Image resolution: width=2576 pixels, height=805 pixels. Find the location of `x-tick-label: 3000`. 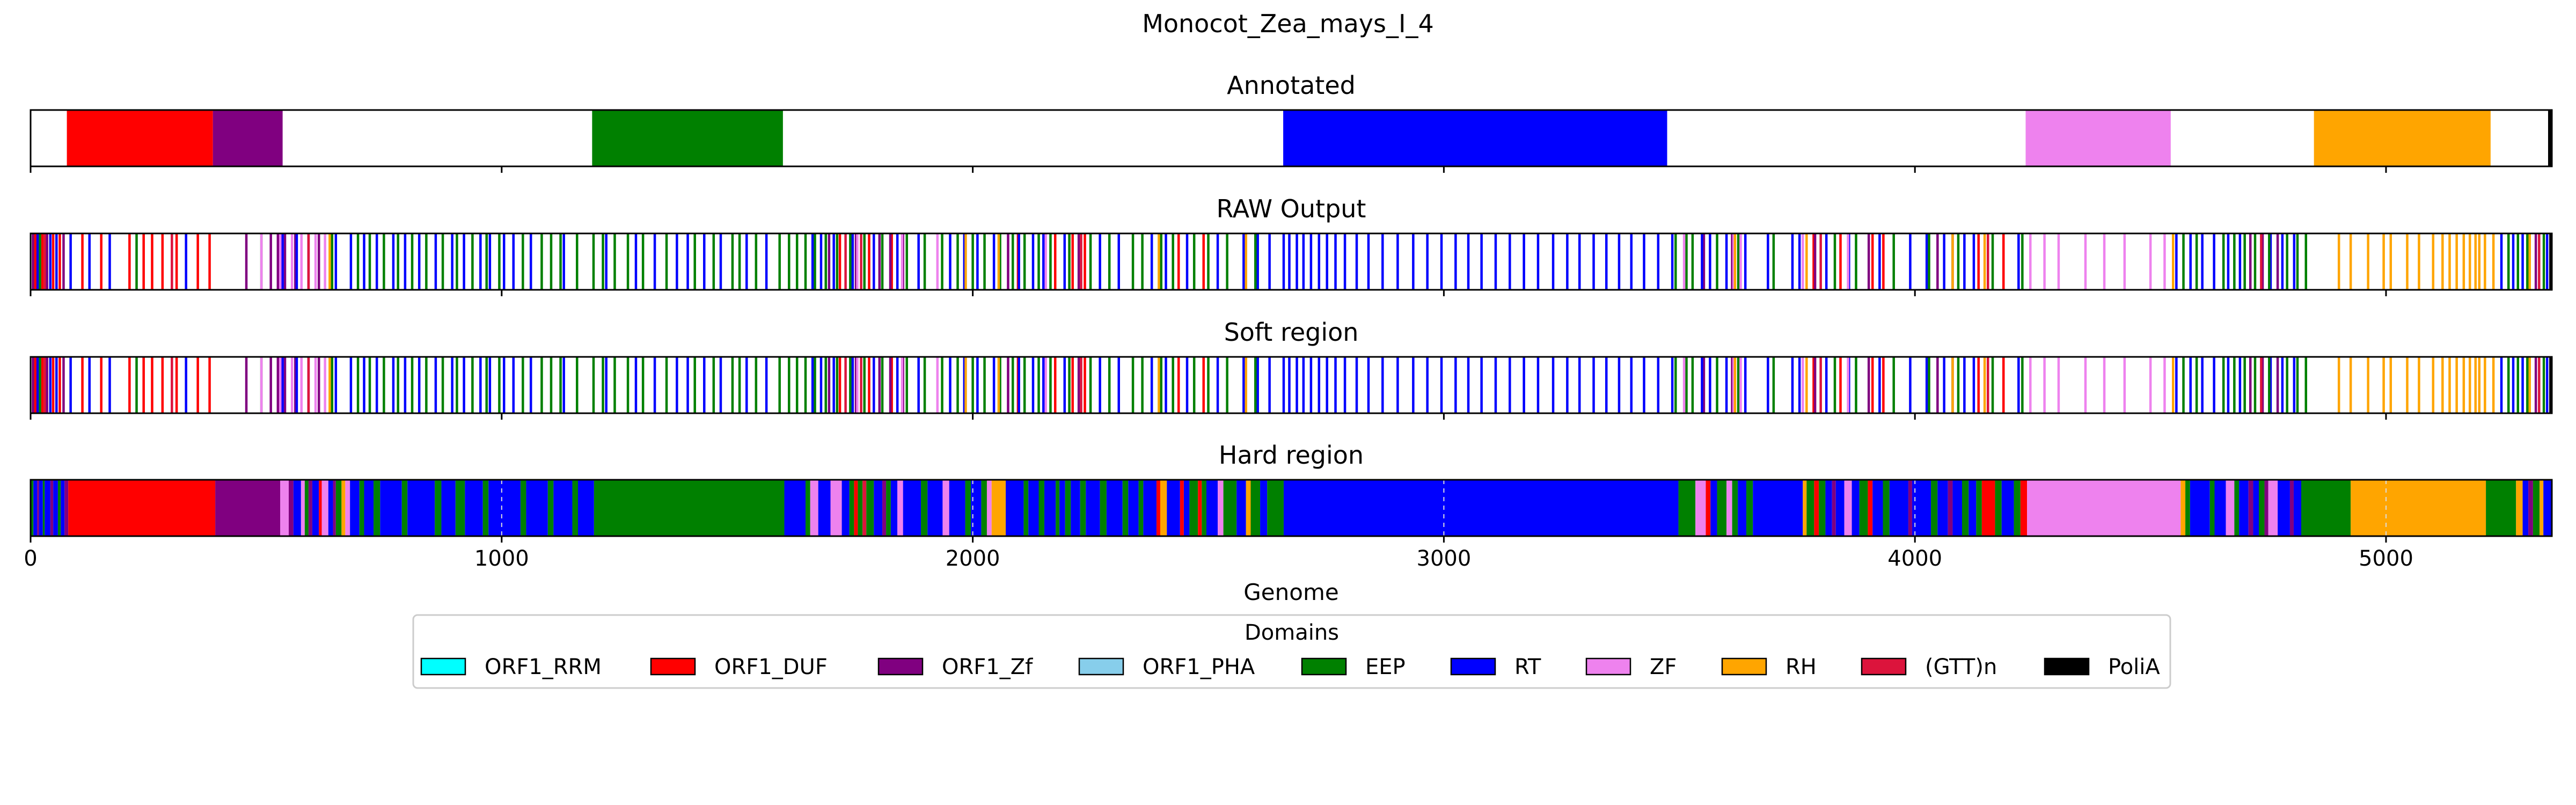

x-tick-label: 3000 is located at coordinates (1444, 558).